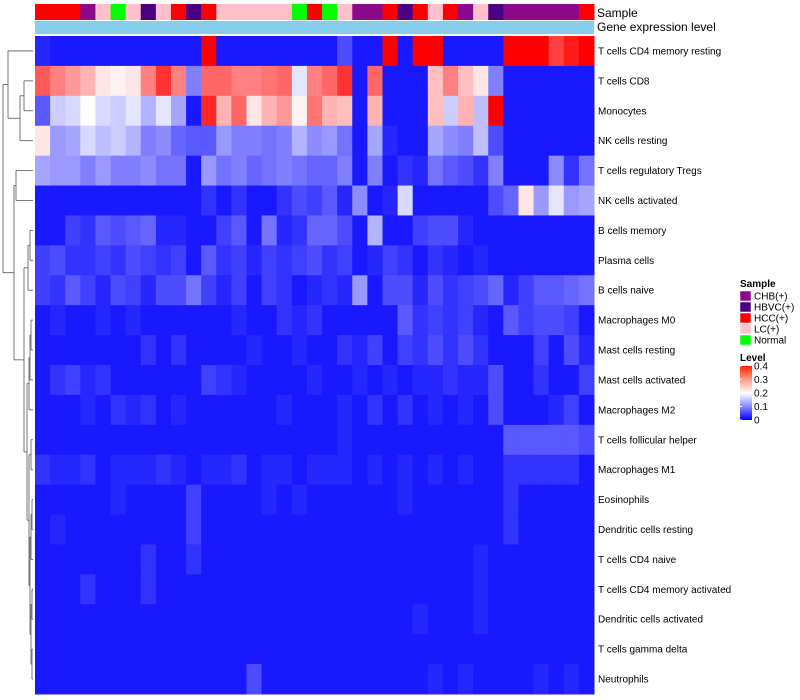  Describe the element at coordinates (637, 470) in the screenshot. I see `row-label: Macrophages M1` at that location.